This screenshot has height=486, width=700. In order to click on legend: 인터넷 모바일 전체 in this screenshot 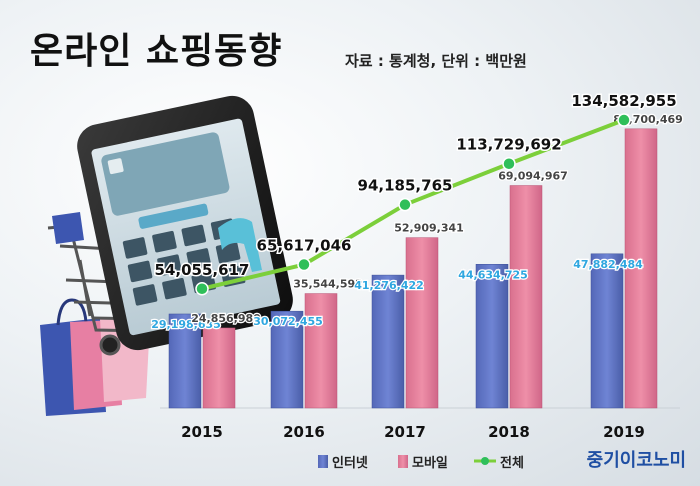, I will do `click(421, 463)`.